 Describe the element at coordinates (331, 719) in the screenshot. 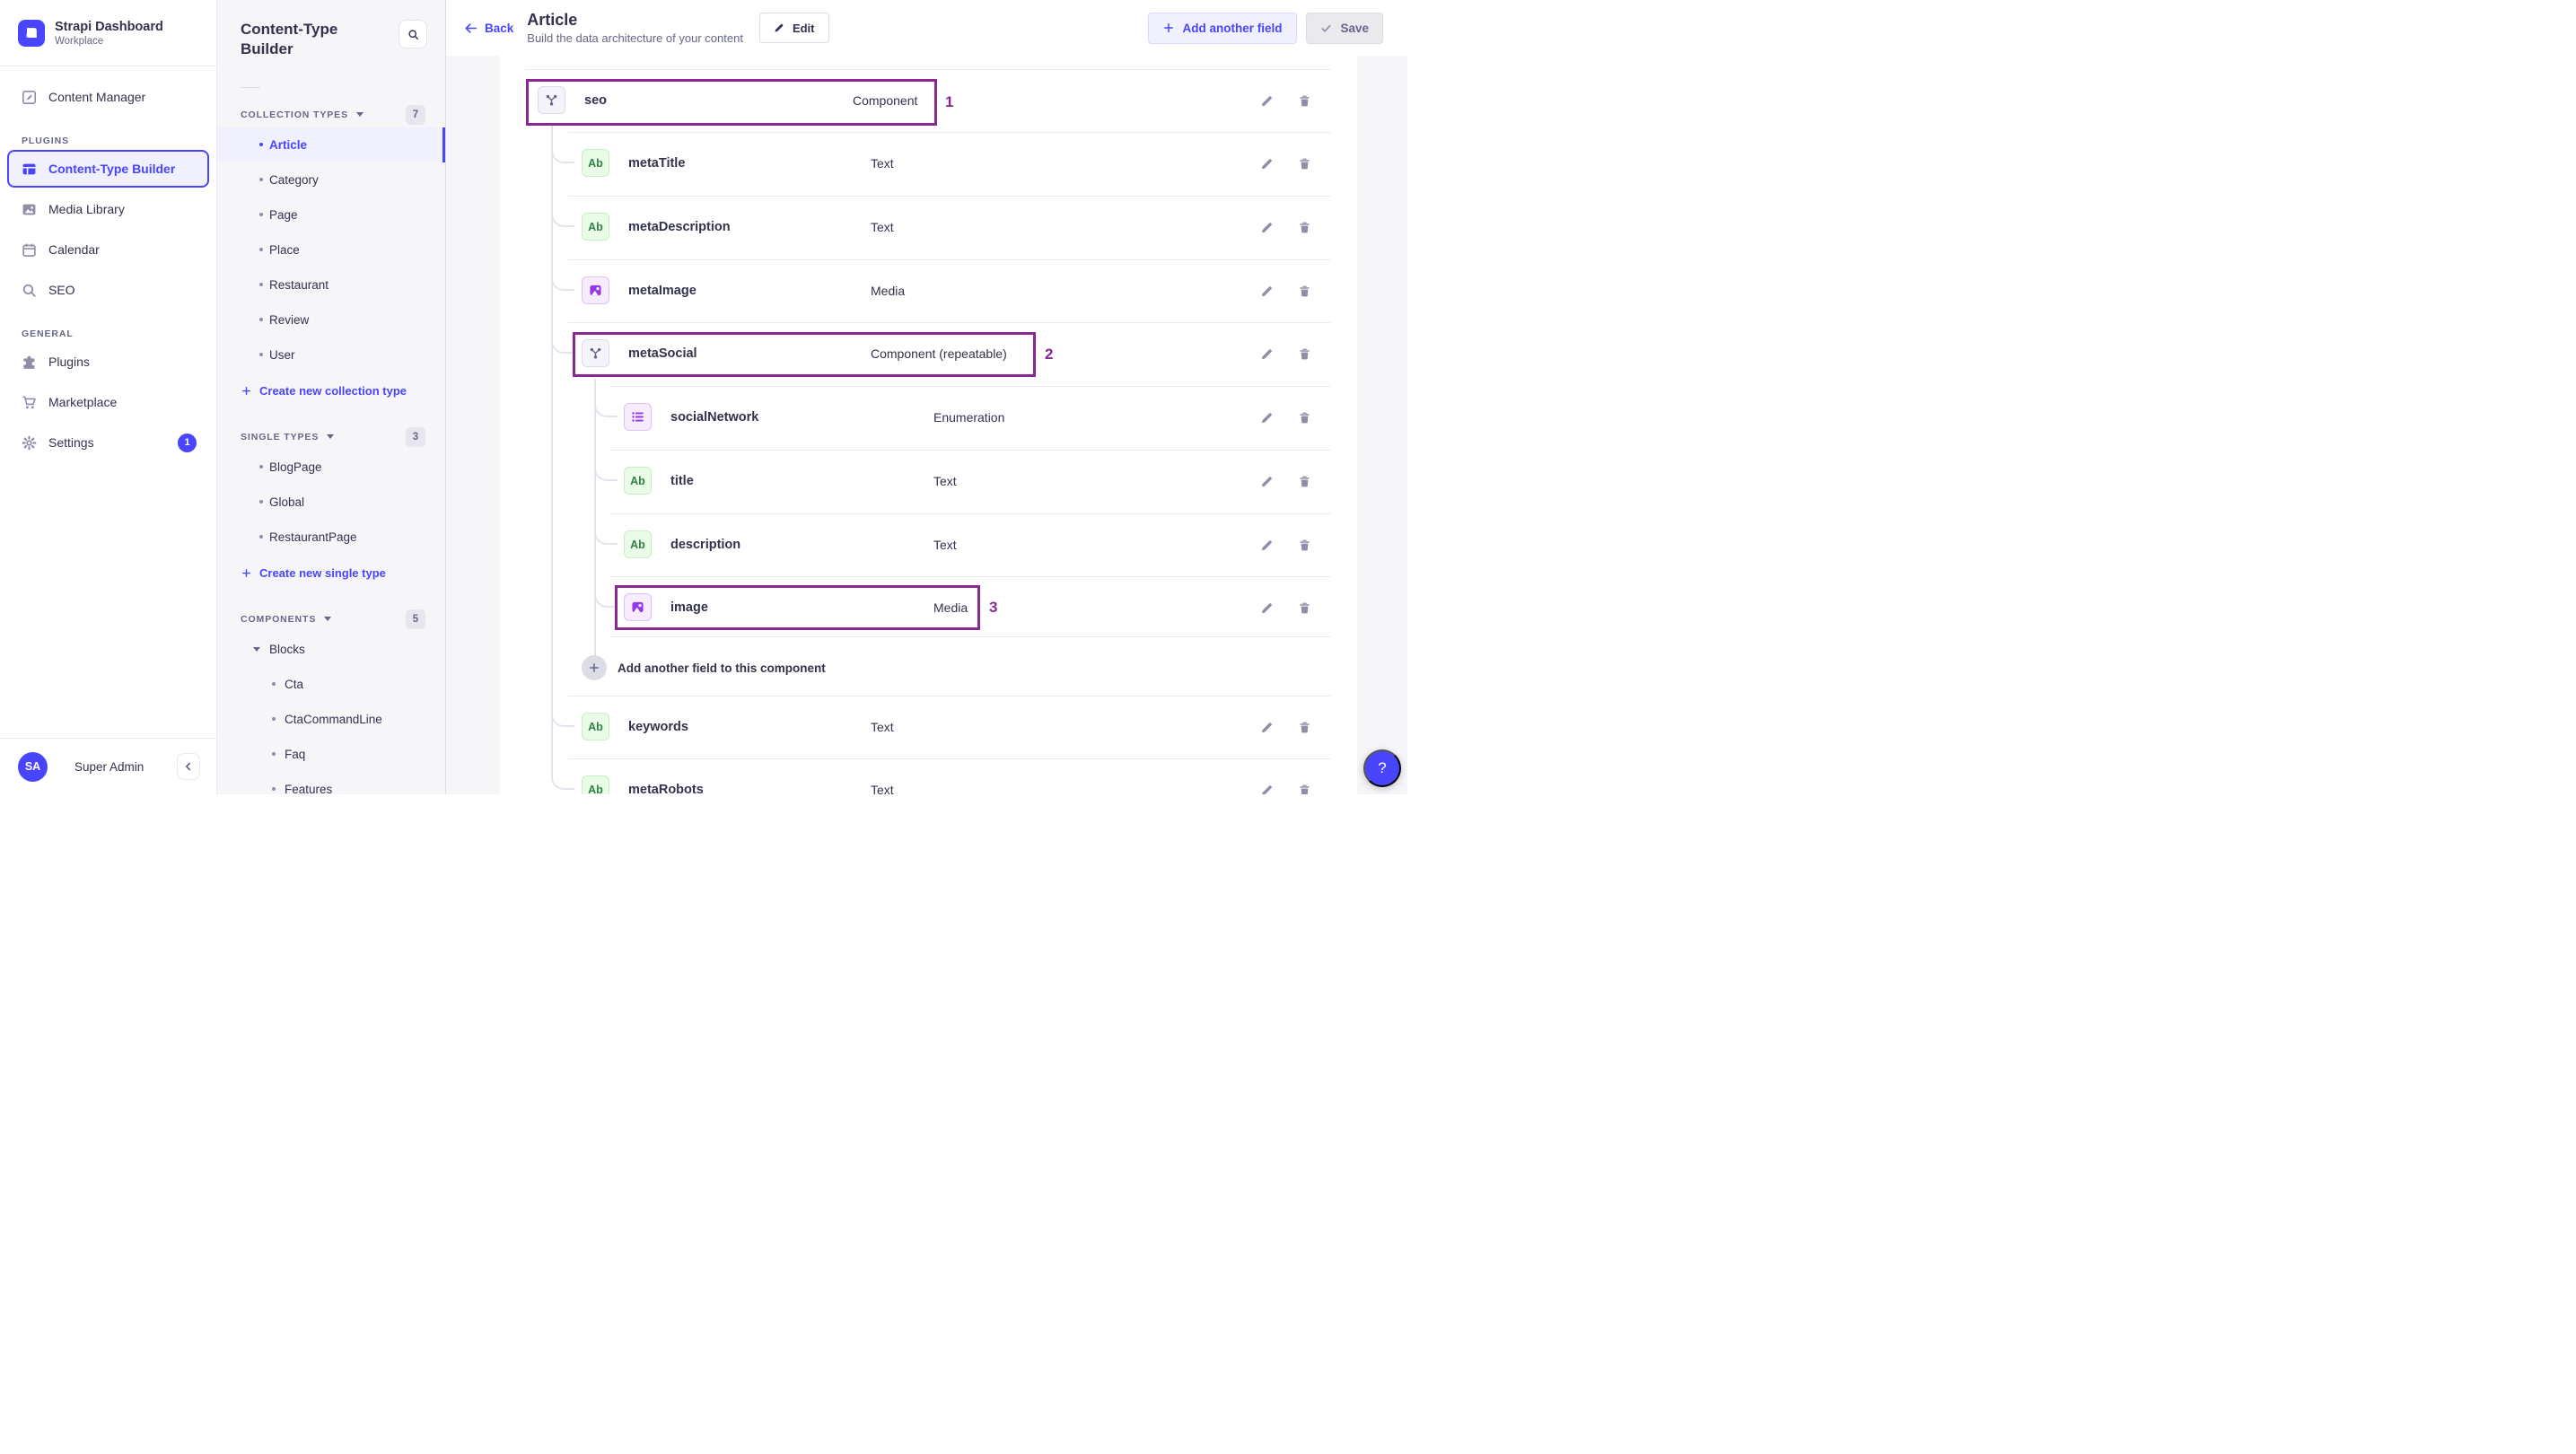

I see `component-item-ctacommandline: CtaCommandLine` at that location.